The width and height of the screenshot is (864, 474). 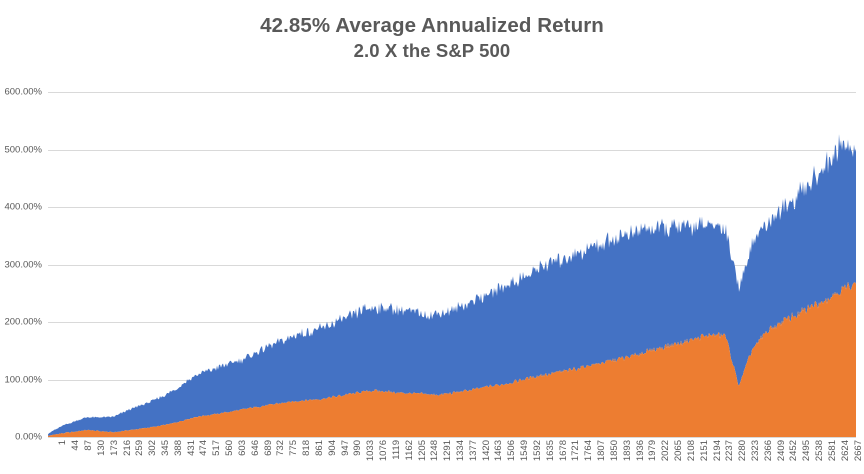 I want to click on x-axis-tick-label: 1205, so click(x=422, y=451).